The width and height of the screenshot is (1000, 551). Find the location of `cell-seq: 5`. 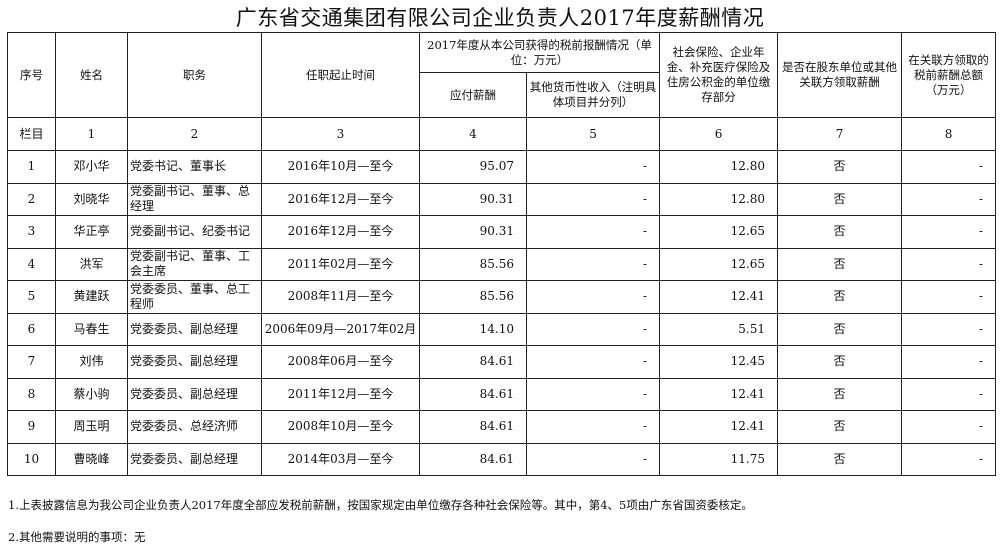

cell-seq: 5 is located at coordinates (31, 297).